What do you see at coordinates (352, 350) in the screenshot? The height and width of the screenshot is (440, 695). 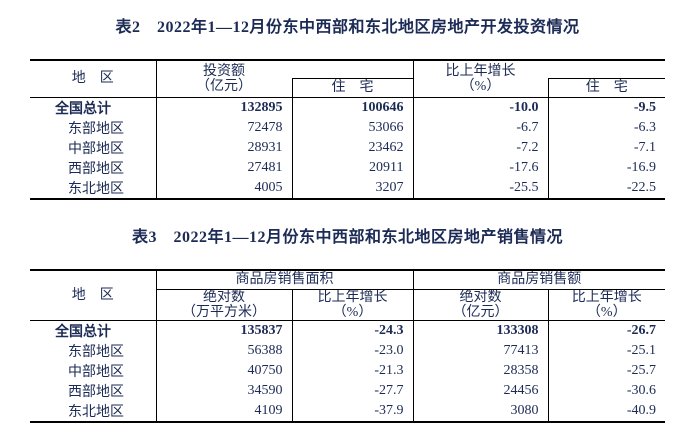 I see `value-cell: -23.0` at bounding box center [352, 350].